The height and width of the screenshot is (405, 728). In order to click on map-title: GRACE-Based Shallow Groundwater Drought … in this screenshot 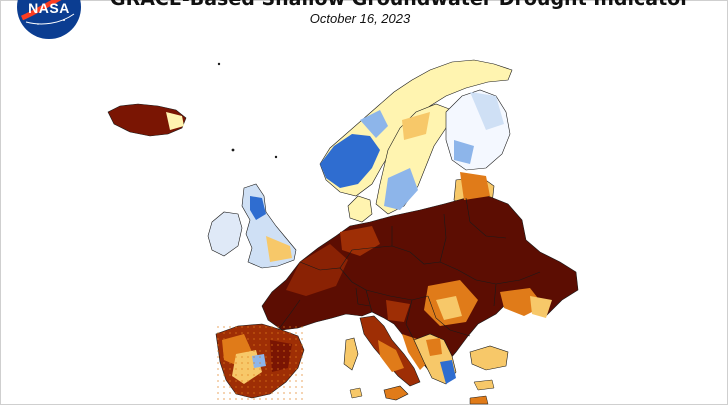, I will do `click(400, 5)`.